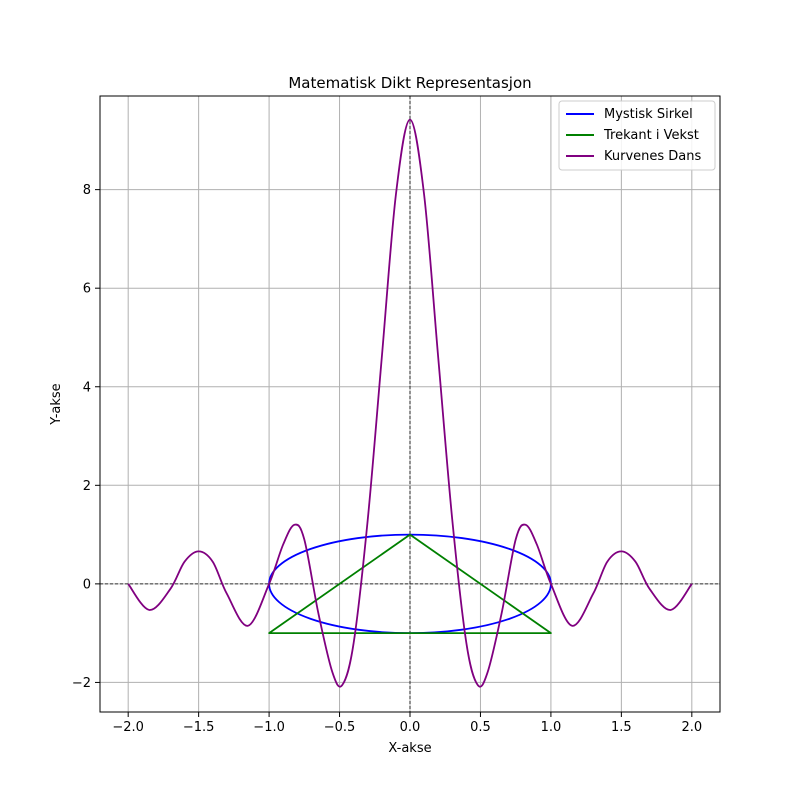 This screenshot has width=800, height=800. What do you see at coordinates (410, 727) in the screenshot?
I see `x-tick-label-4: 0.0` at bounding box center [410, 727].